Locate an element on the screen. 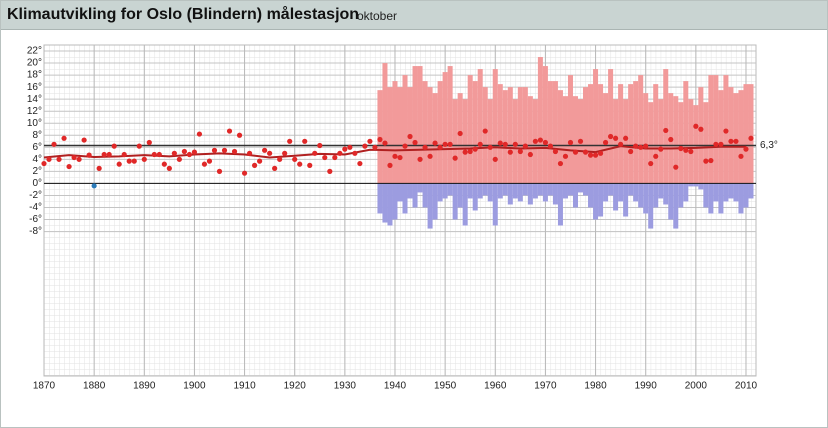 The height and width of the screenshot is (428, 828). y-tick-label: 4° is located at coordinates (37, 159).